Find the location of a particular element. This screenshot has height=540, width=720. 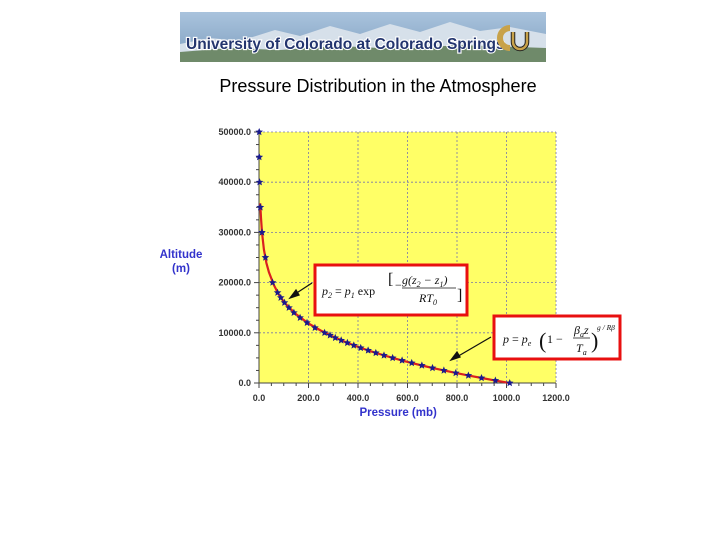

cu-logo-icon is located at coordinates (513, 38).